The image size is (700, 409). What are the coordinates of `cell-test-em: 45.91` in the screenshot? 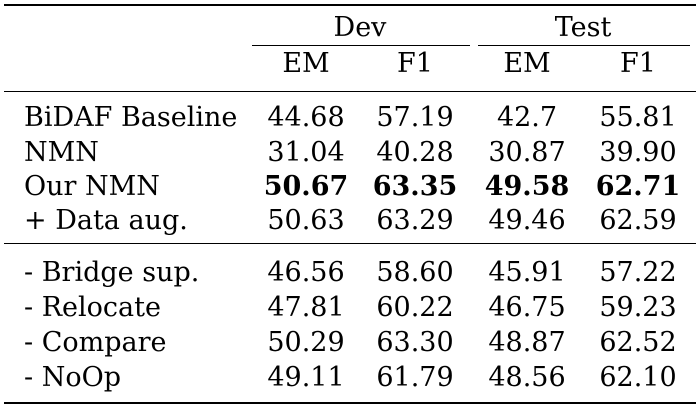 It's located at (527, 272).